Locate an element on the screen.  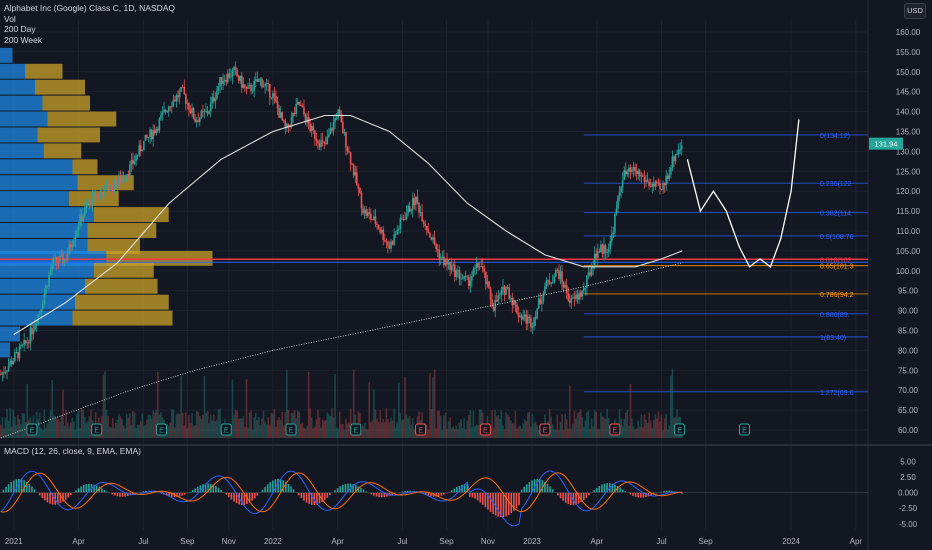
earnings-box is located at coordinates (421, 429).